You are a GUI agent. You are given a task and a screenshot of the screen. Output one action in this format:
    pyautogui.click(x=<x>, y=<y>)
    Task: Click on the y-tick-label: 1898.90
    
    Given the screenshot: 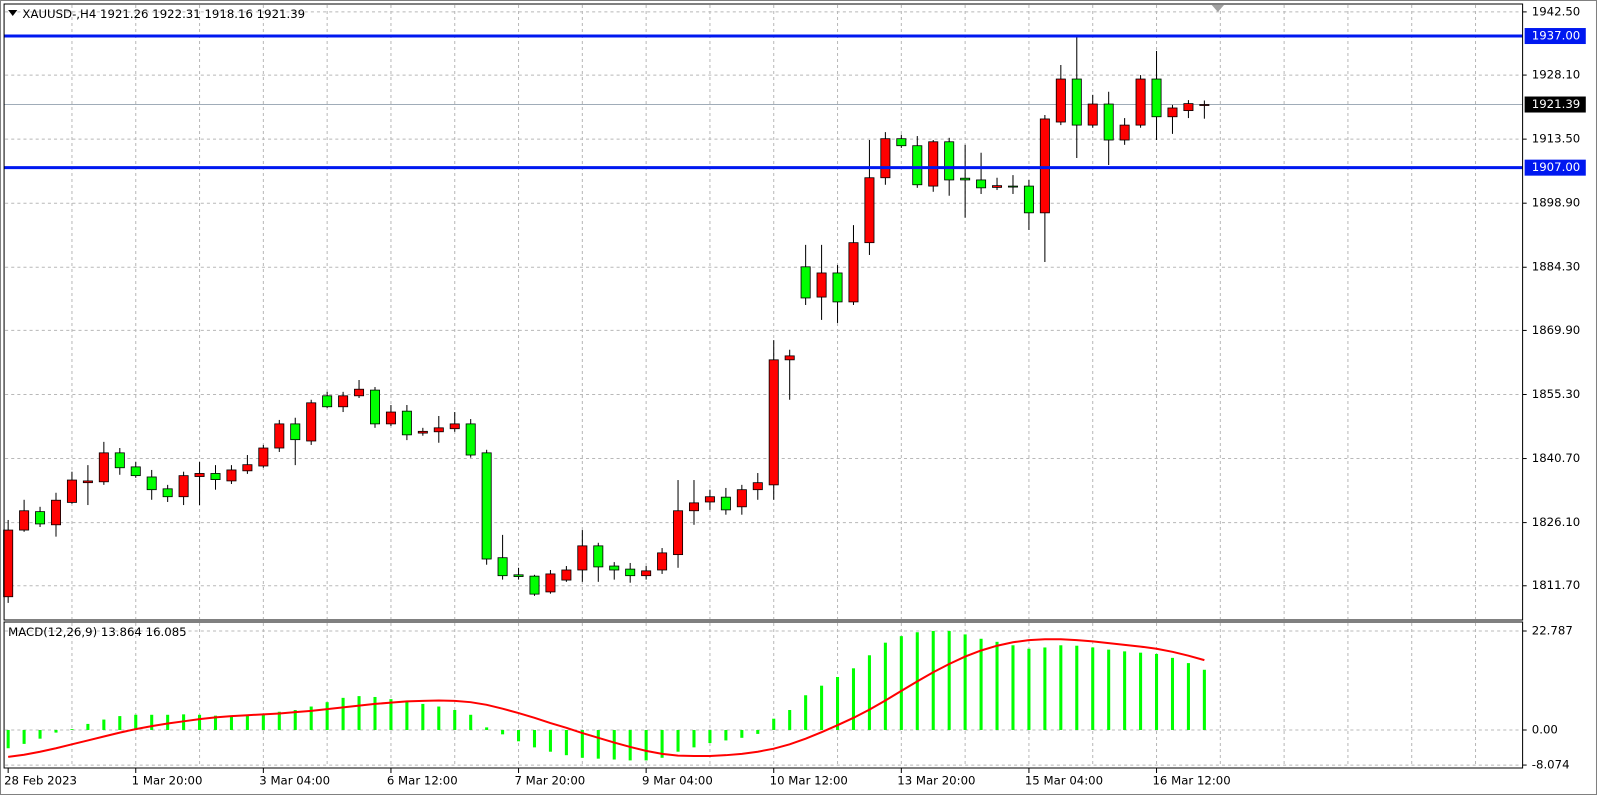 What is the action you would take?
    pyautogui.click(x=1556, y=203)
    